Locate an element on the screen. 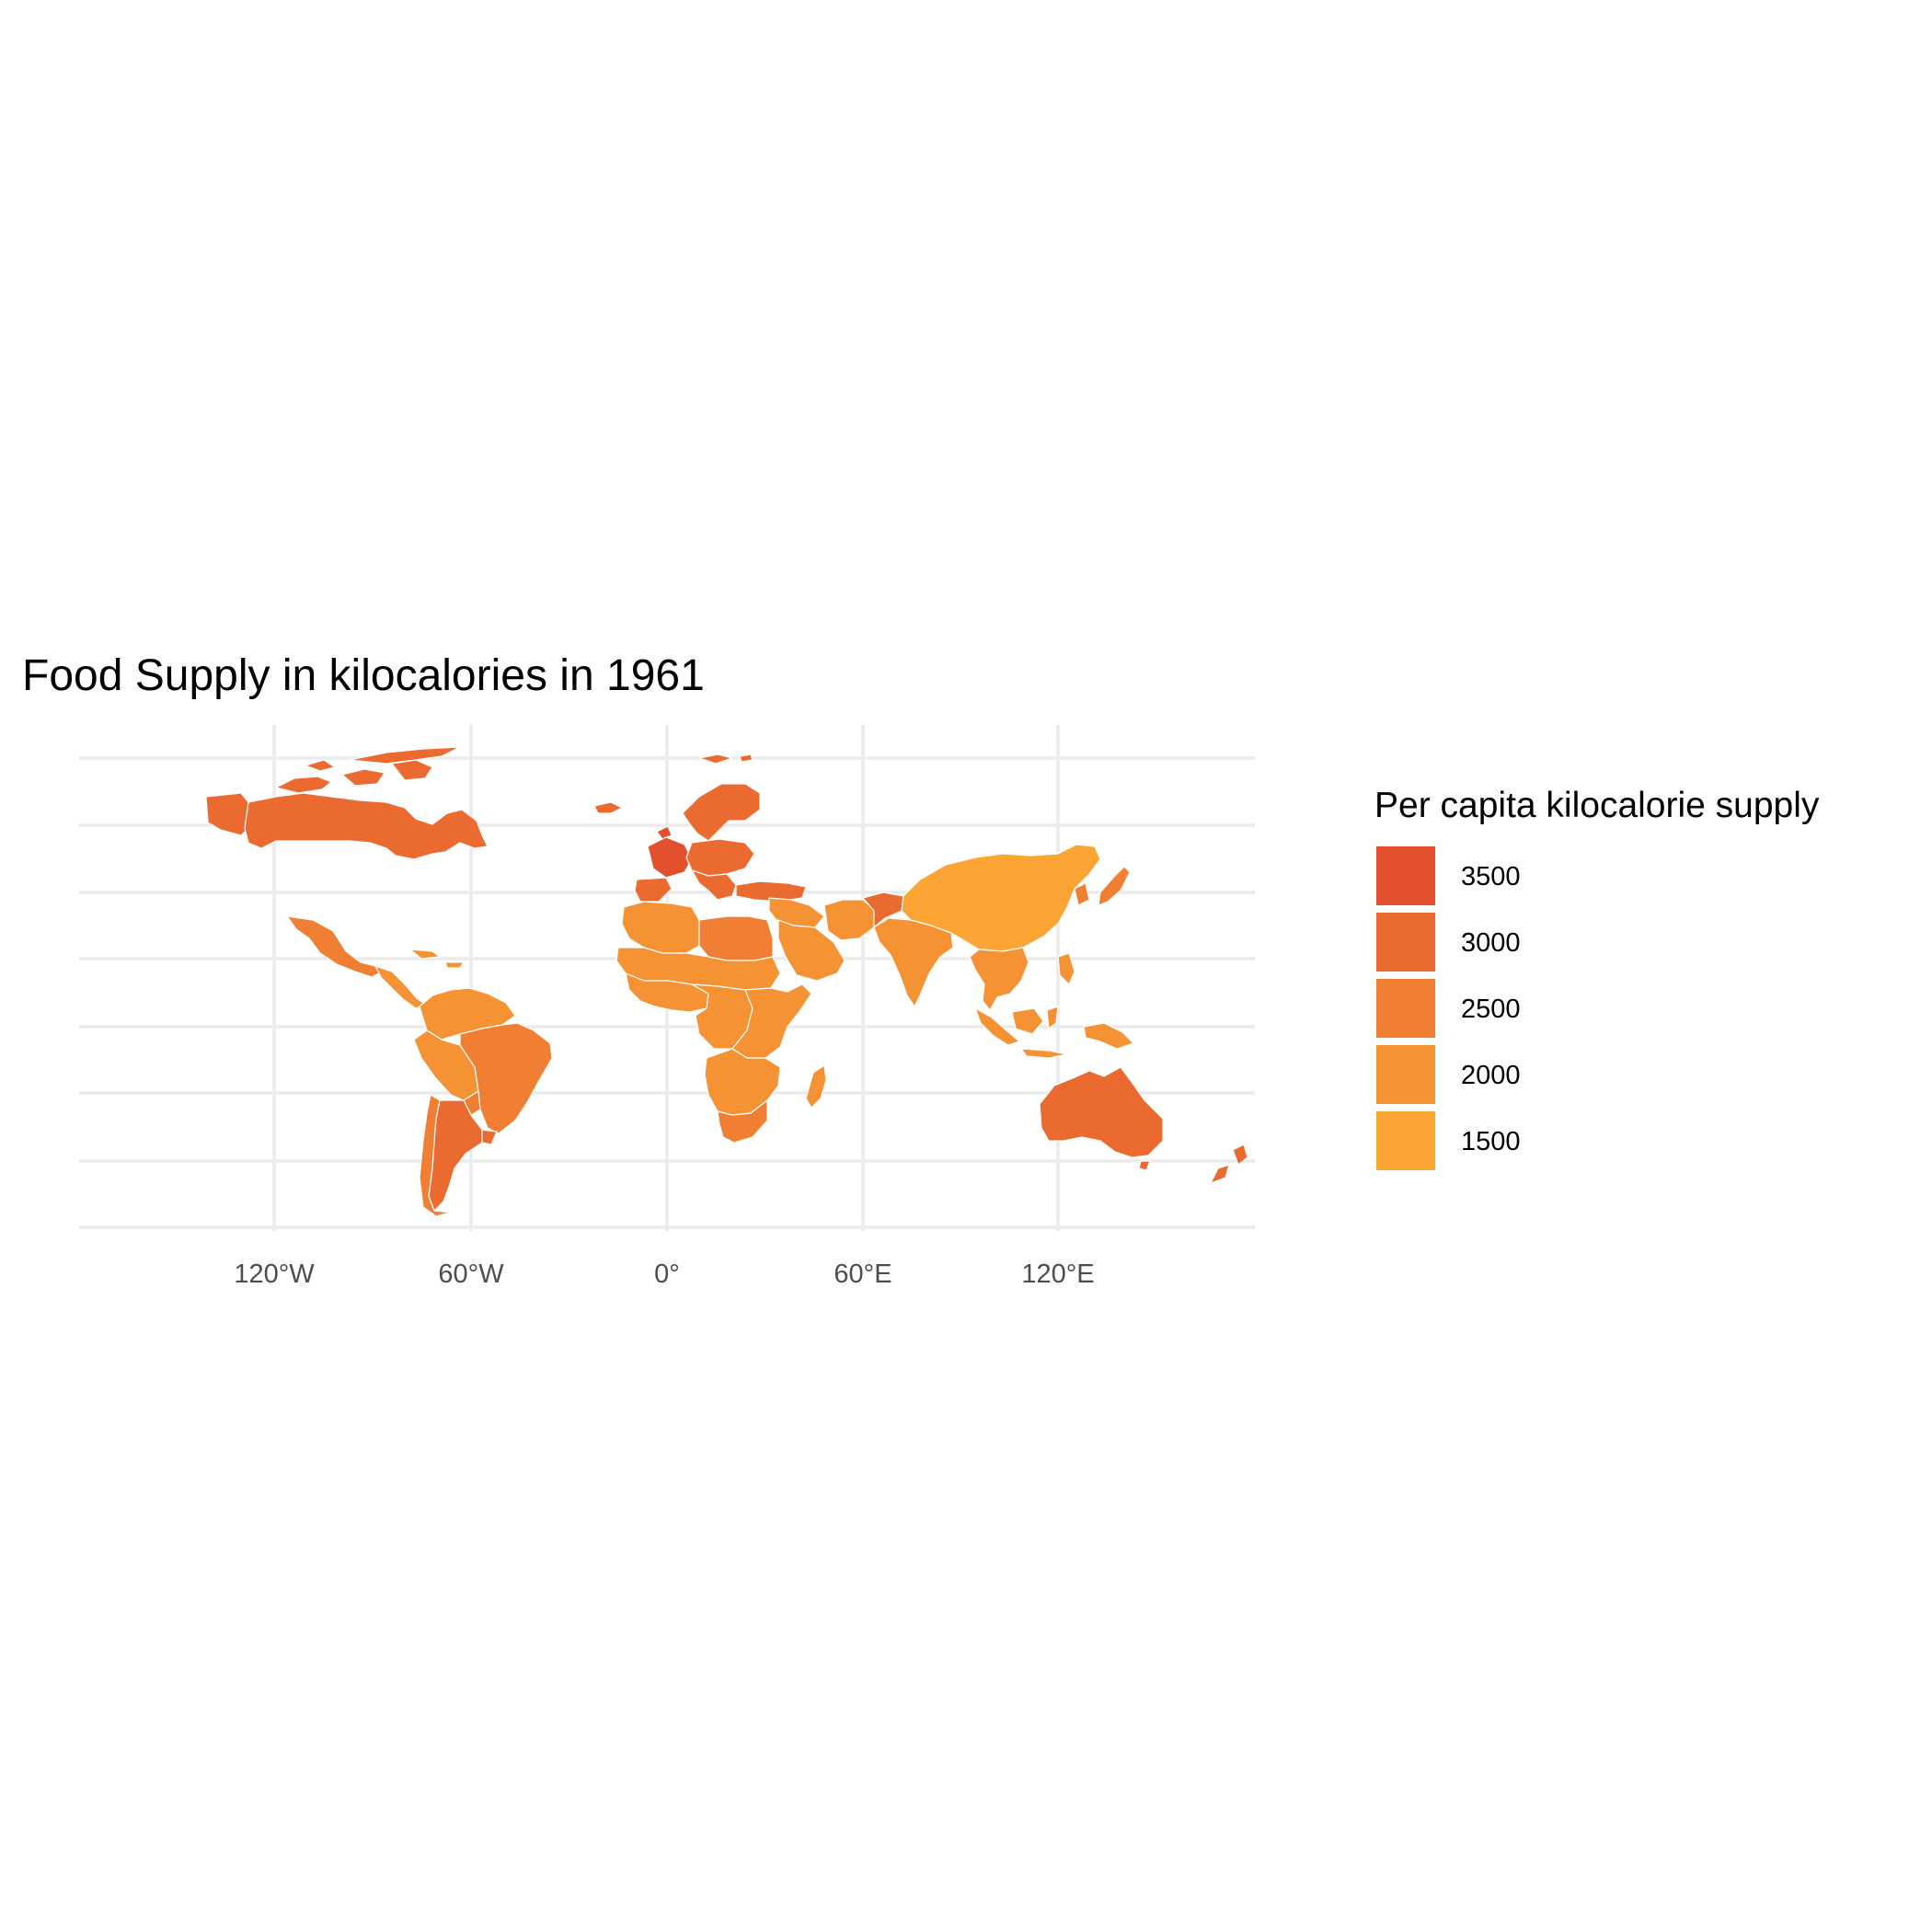  region-east-africa is located at coordinates (771, 1021).